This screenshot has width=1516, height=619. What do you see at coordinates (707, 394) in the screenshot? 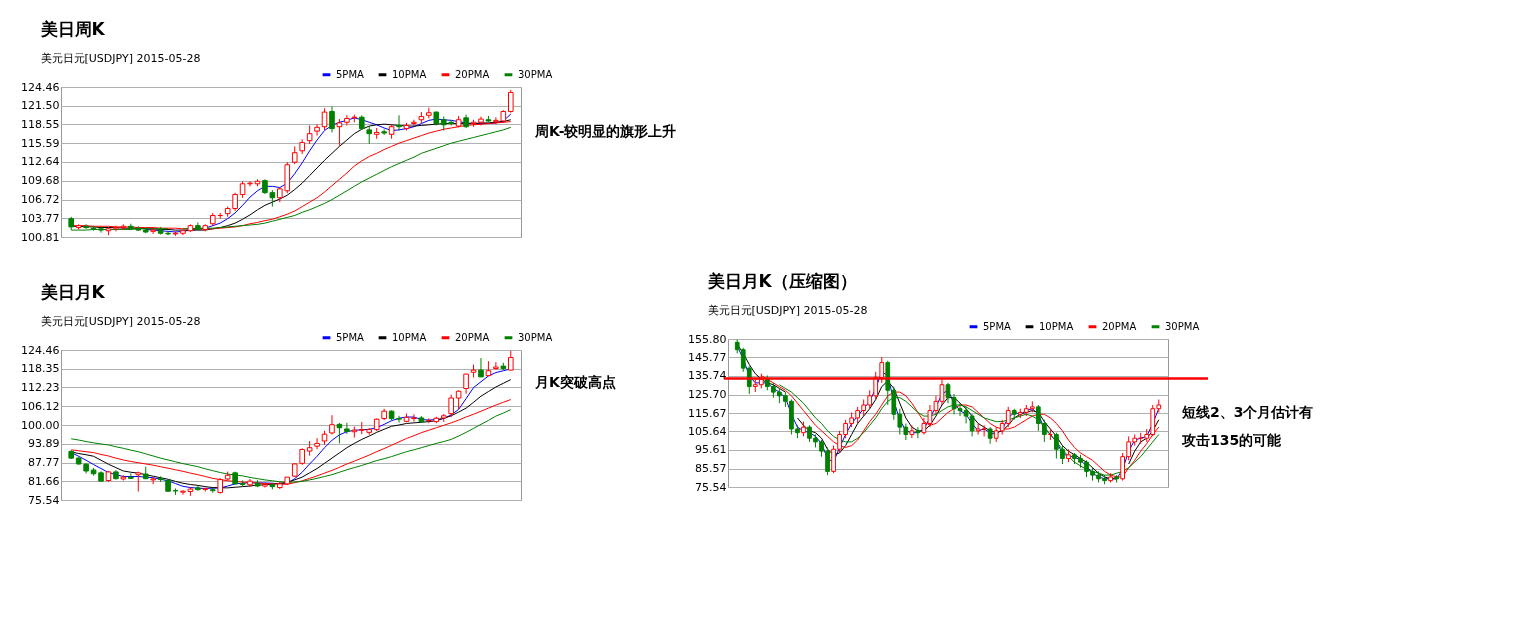
I see `y-tick-label: 125.70` at bounding box center [707, 394].